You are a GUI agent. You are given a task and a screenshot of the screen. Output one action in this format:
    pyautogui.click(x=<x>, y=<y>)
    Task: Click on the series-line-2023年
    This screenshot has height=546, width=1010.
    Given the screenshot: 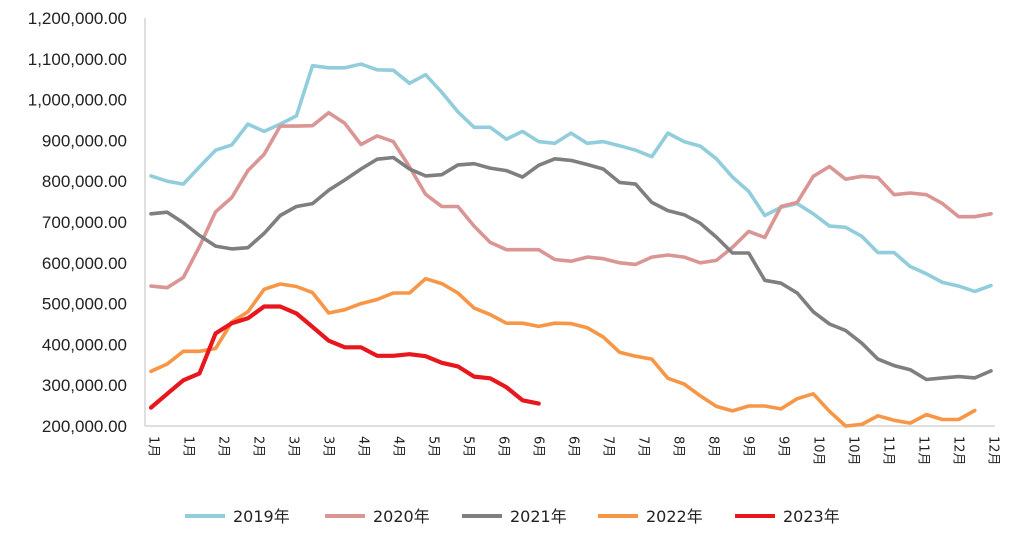 What is the action you would take?
    pyautogui.click(x=344, y=357)
    